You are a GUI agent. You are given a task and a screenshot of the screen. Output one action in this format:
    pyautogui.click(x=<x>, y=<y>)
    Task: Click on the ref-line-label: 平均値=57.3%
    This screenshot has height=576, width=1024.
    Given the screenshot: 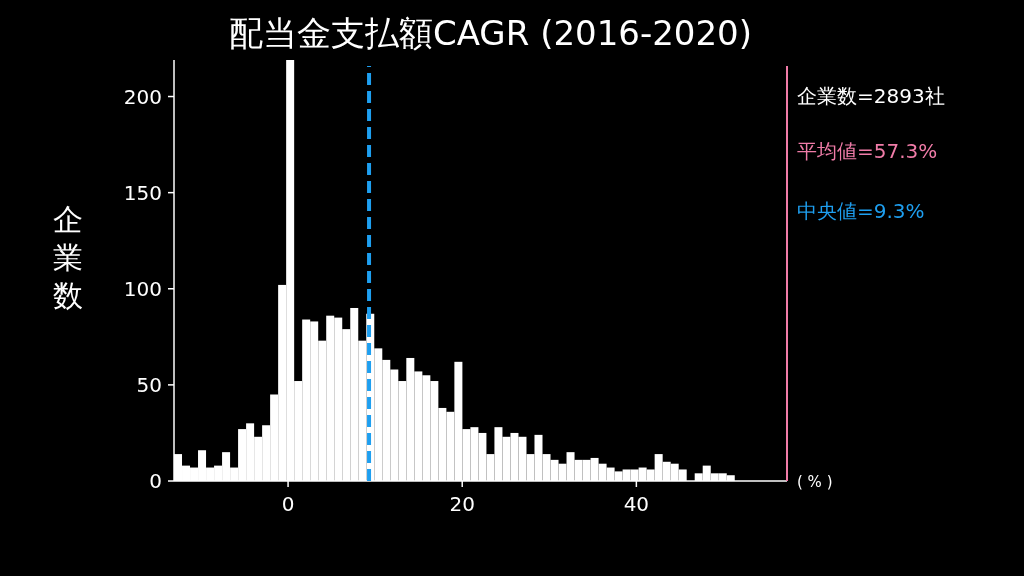 What is the action you would take?
    pyautogui.click(x=867, y=151)
    